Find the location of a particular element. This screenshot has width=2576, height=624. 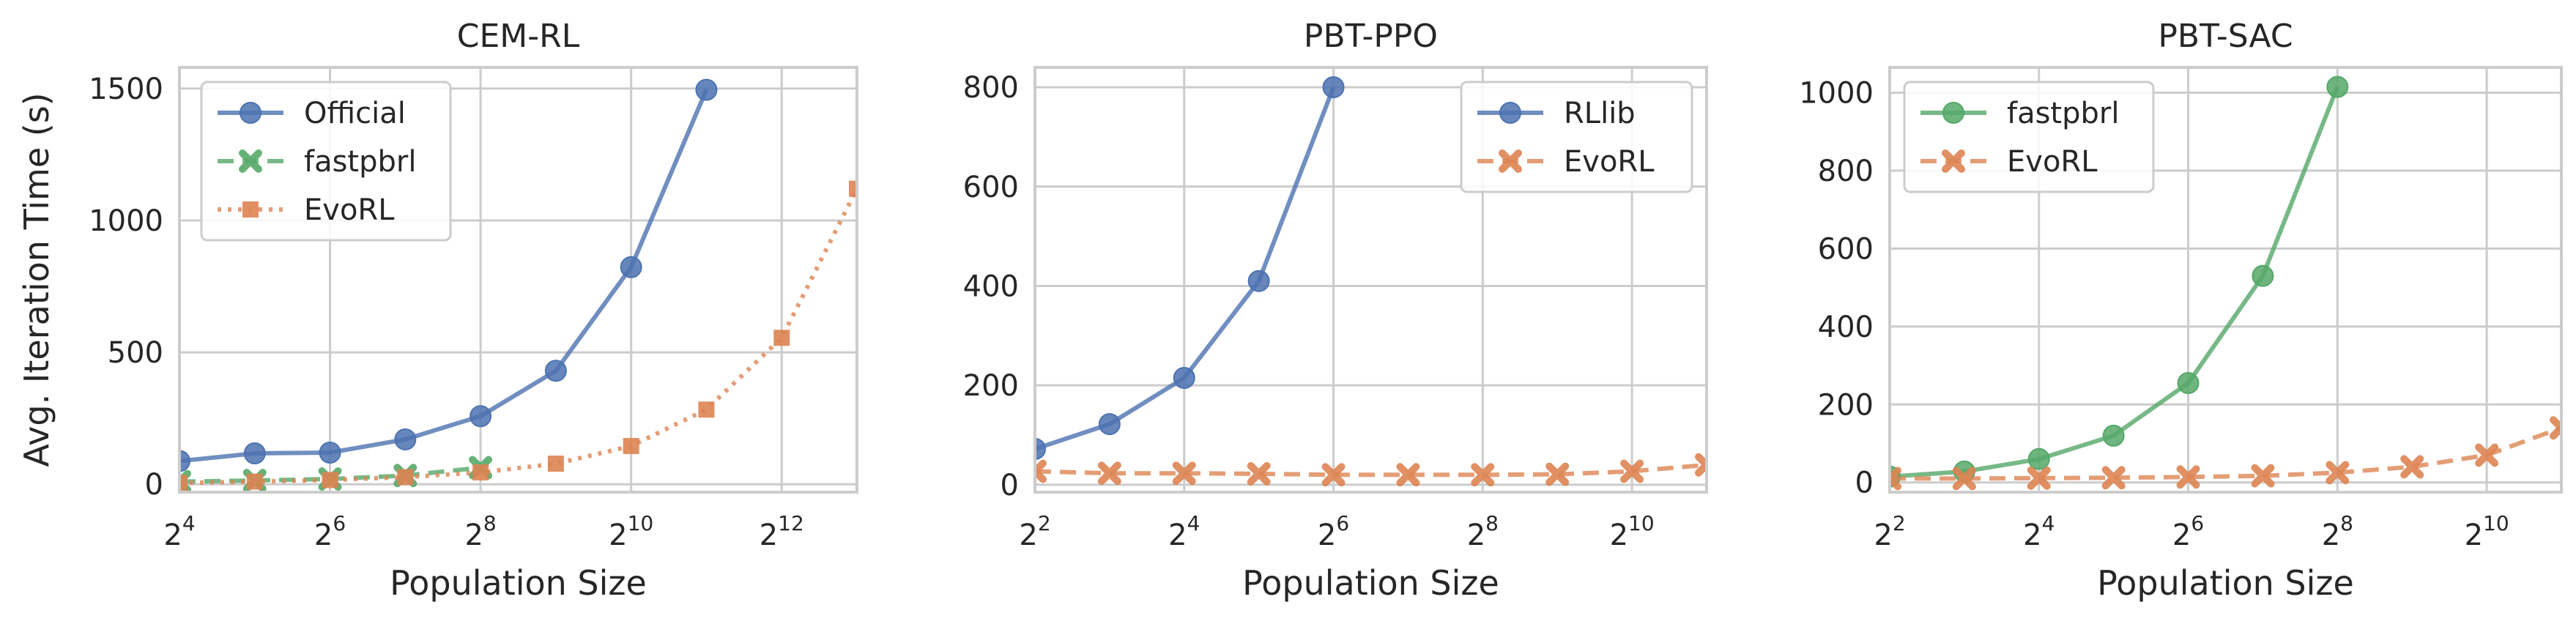

x-tick-label: 22 is located at coordinates (1034, 531).